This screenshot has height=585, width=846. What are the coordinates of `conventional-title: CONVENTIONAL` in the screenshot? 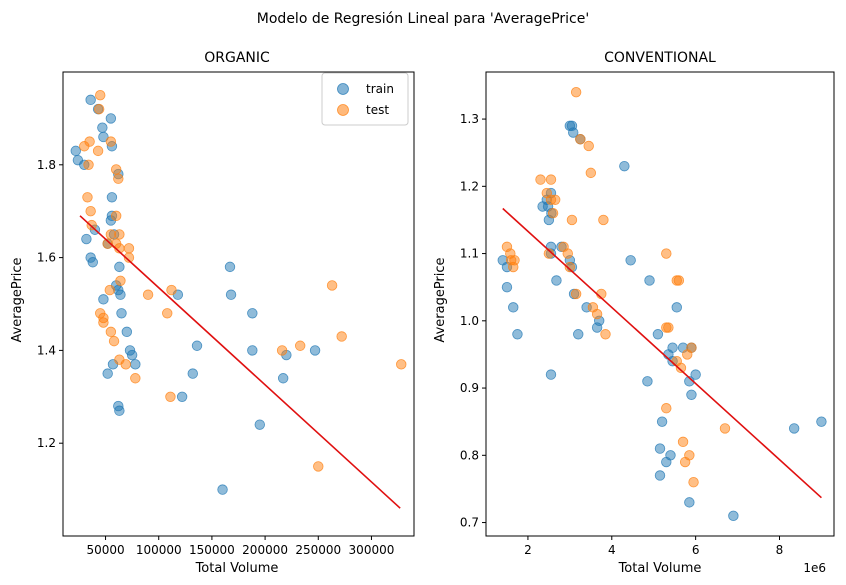 It's located at (660, 58).